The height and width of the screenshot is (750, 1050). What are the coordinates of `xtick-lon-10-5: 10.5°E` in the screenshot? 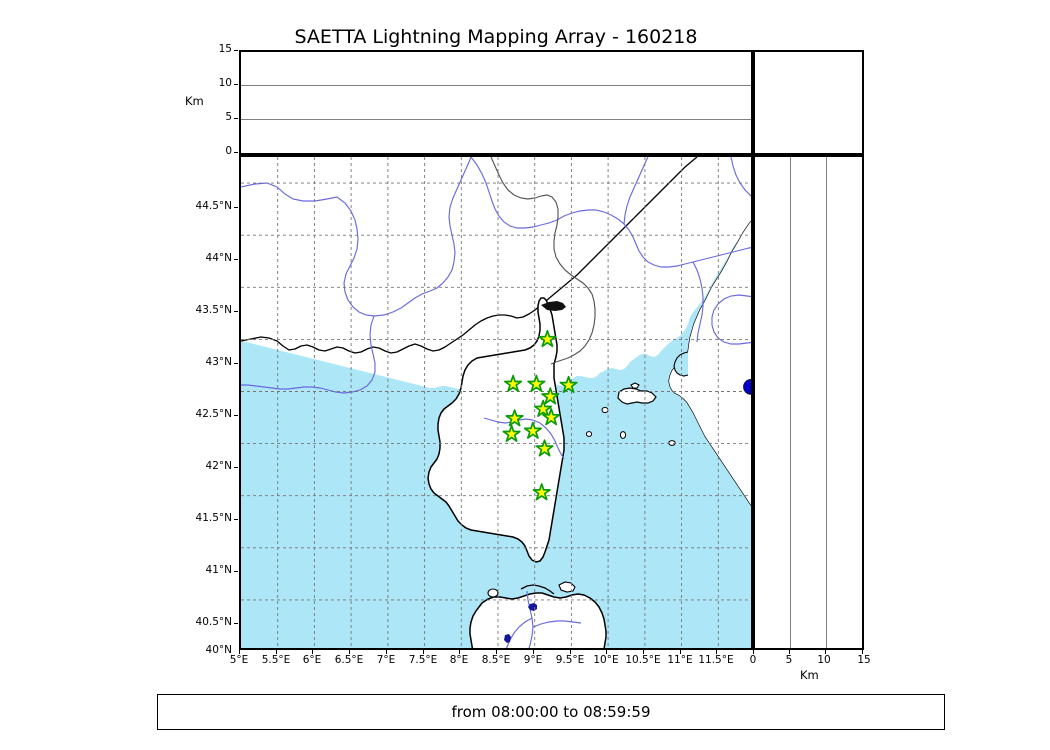 It's located at (643, 660).